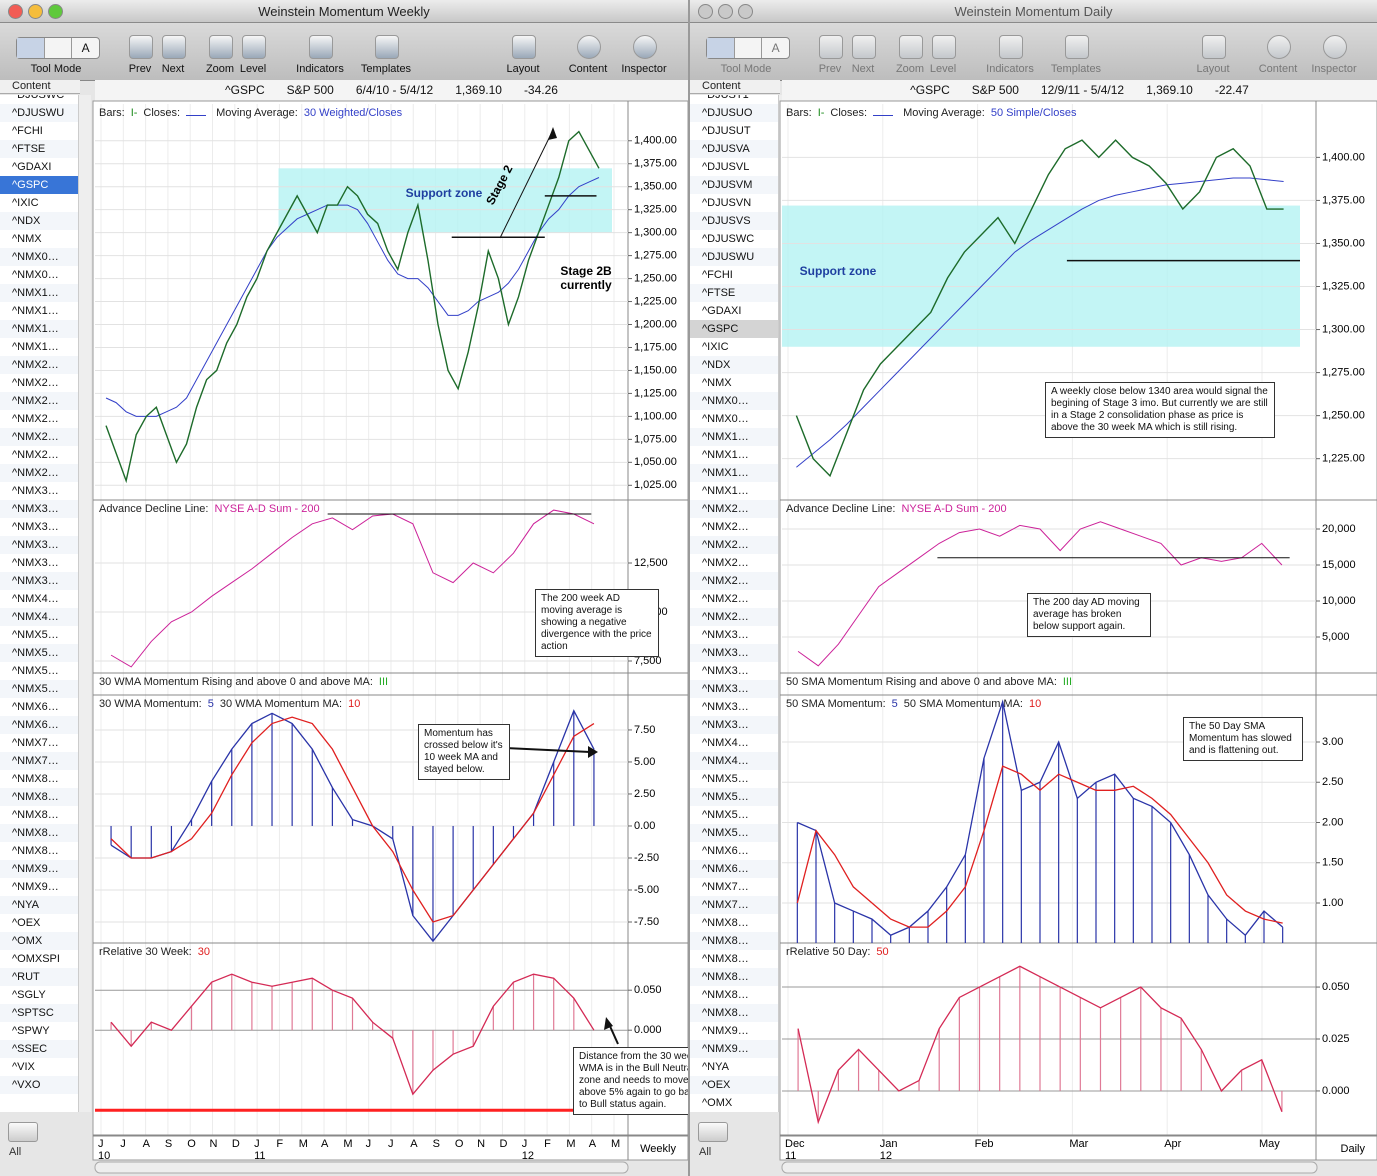 This screenshot has height=1176, width=1377. I want to click on symbol-row: ^SPWY, so click(40, 1031).